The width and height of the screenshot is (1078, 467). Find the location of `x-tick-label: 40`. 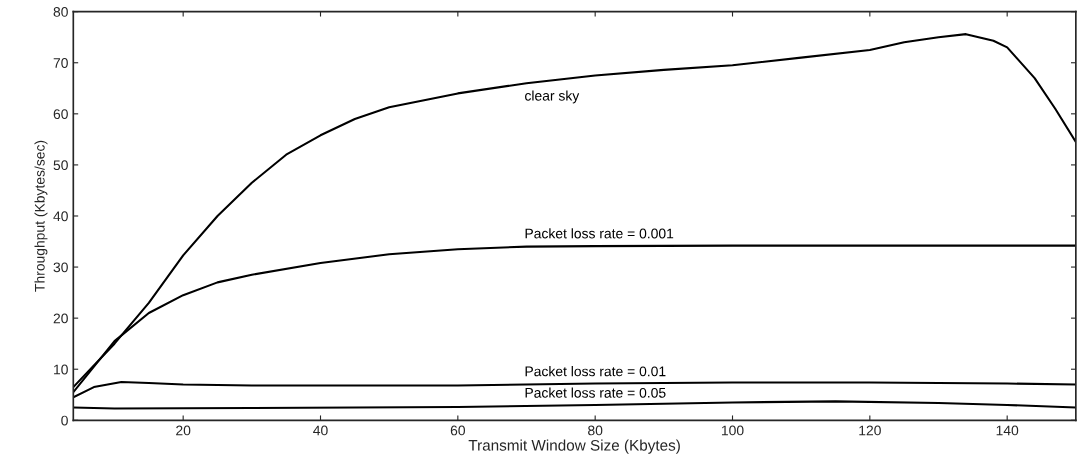

x-tick-label: 40 is located at coordinates (320, 430).